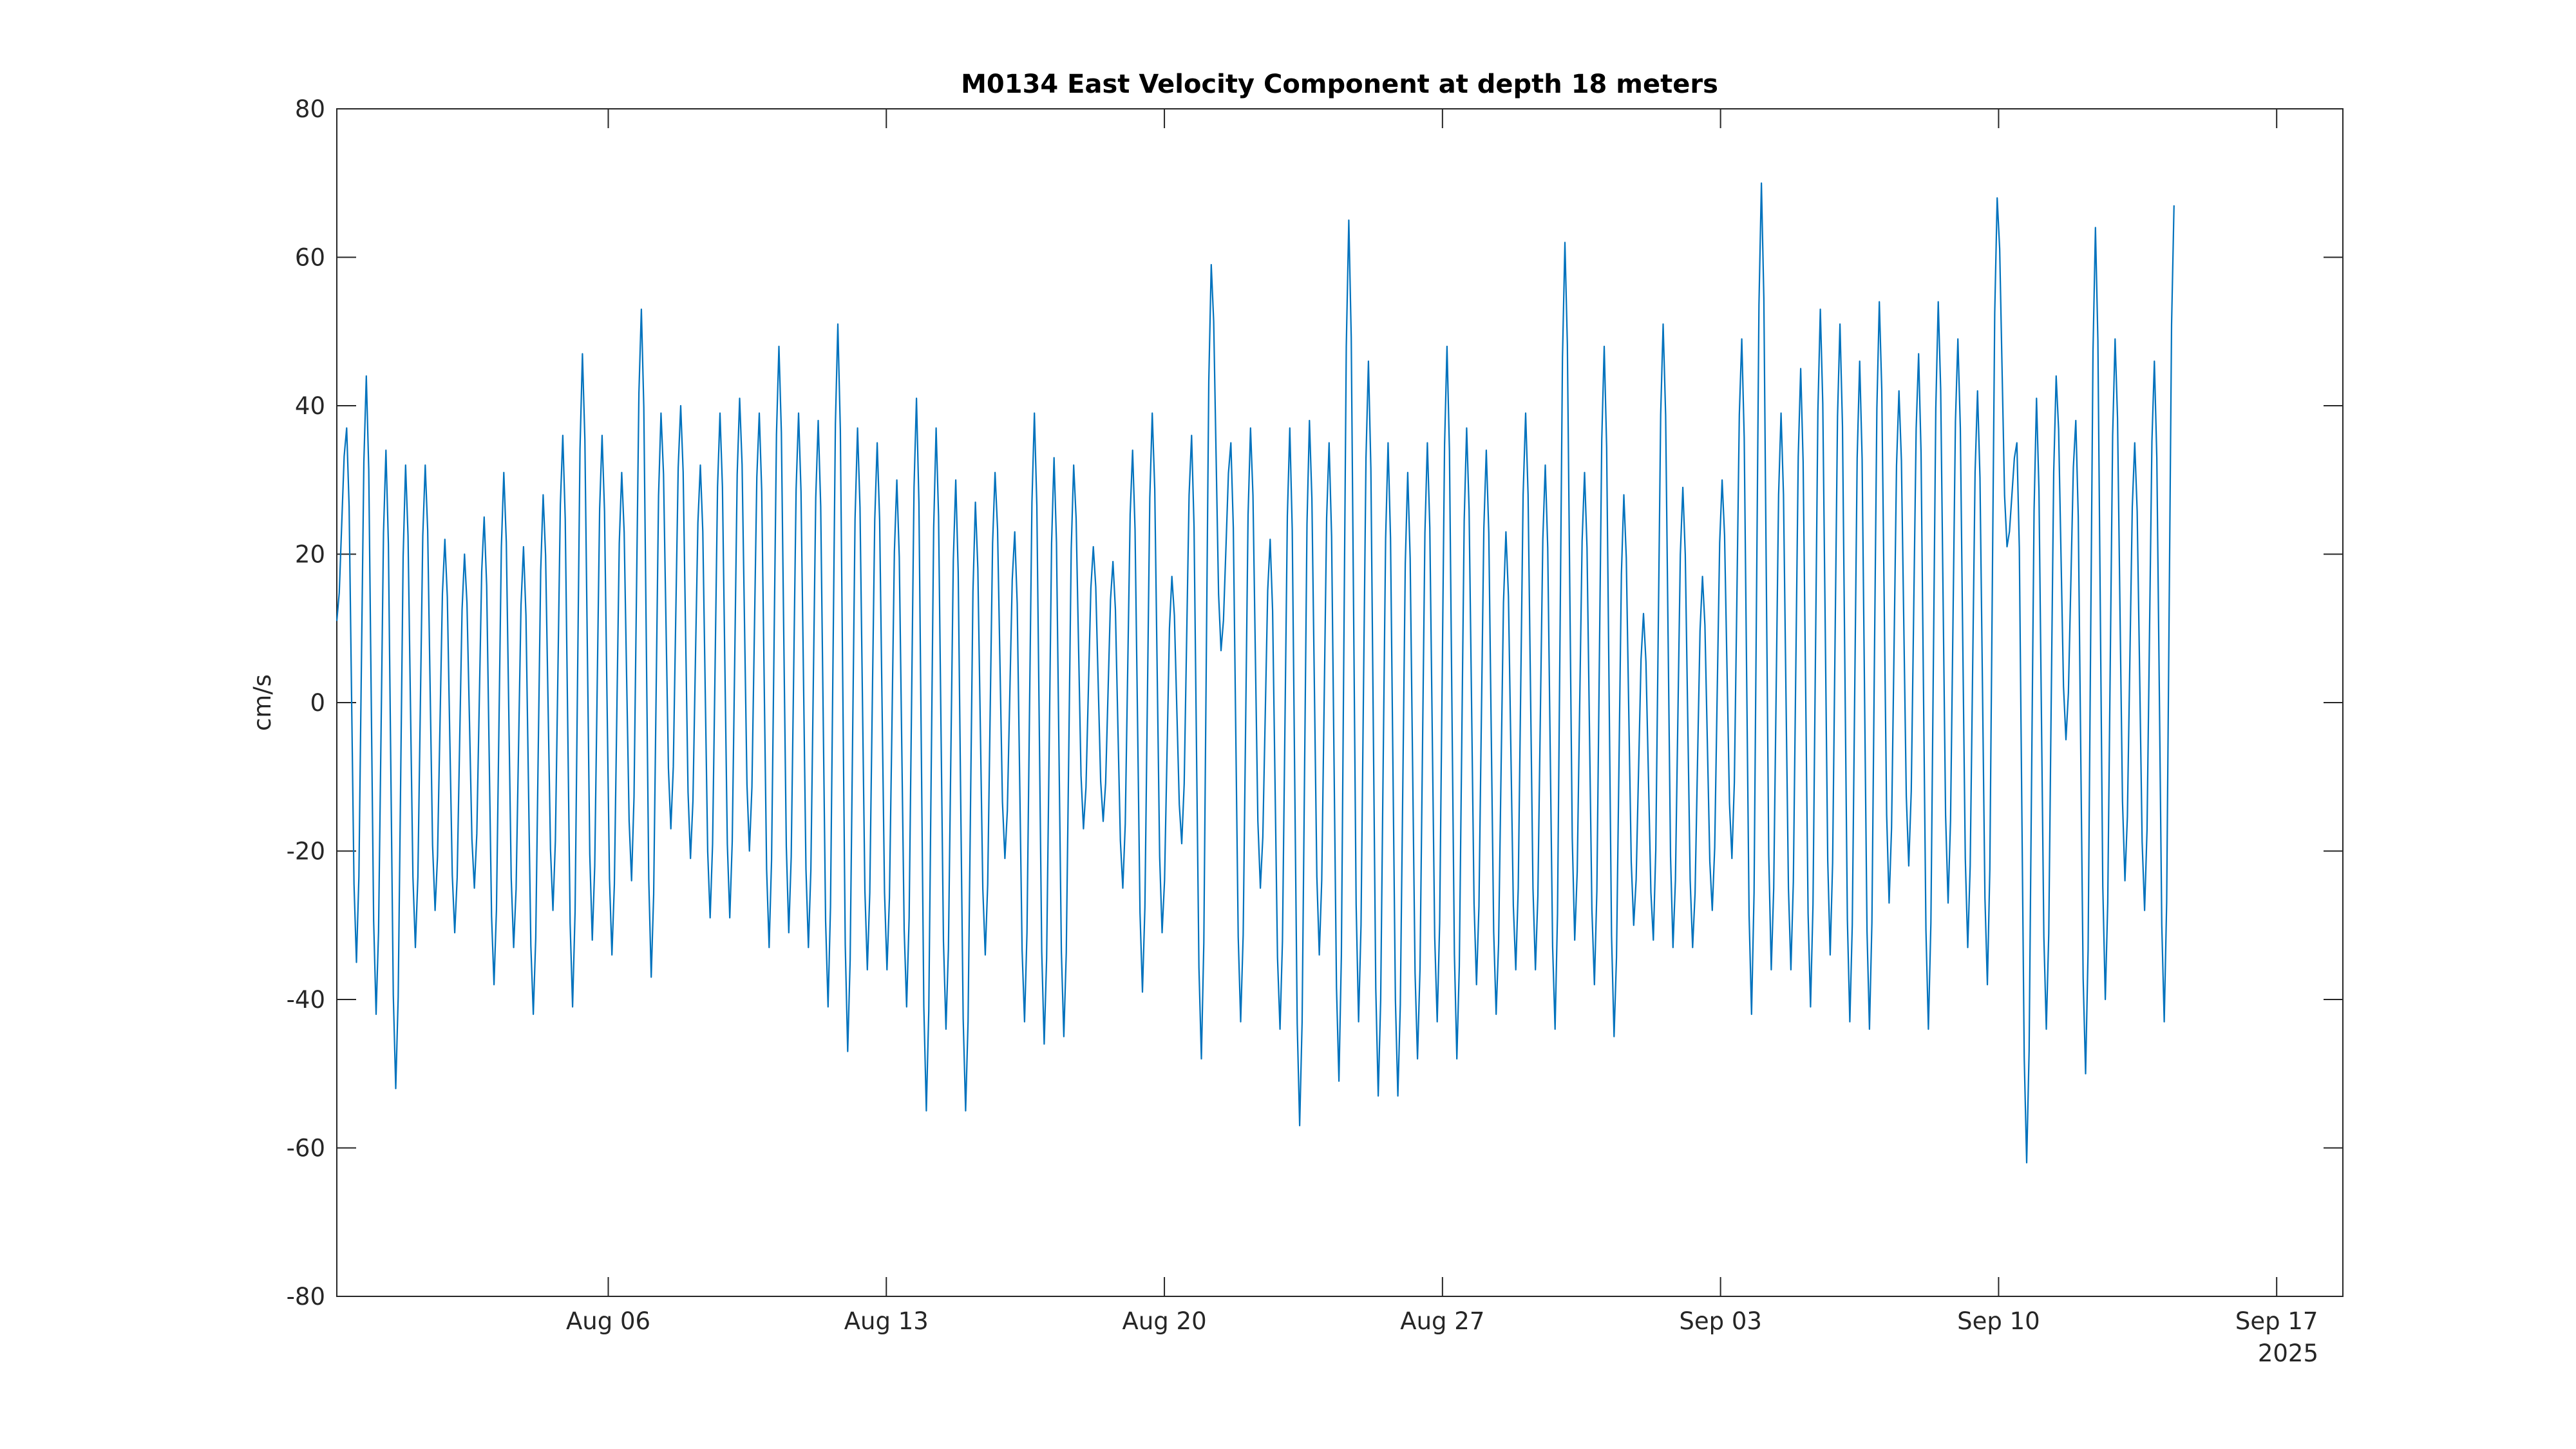 The image size is (2576, 1449). I want to click on y-tick-label: -80, so click(306, 1297).